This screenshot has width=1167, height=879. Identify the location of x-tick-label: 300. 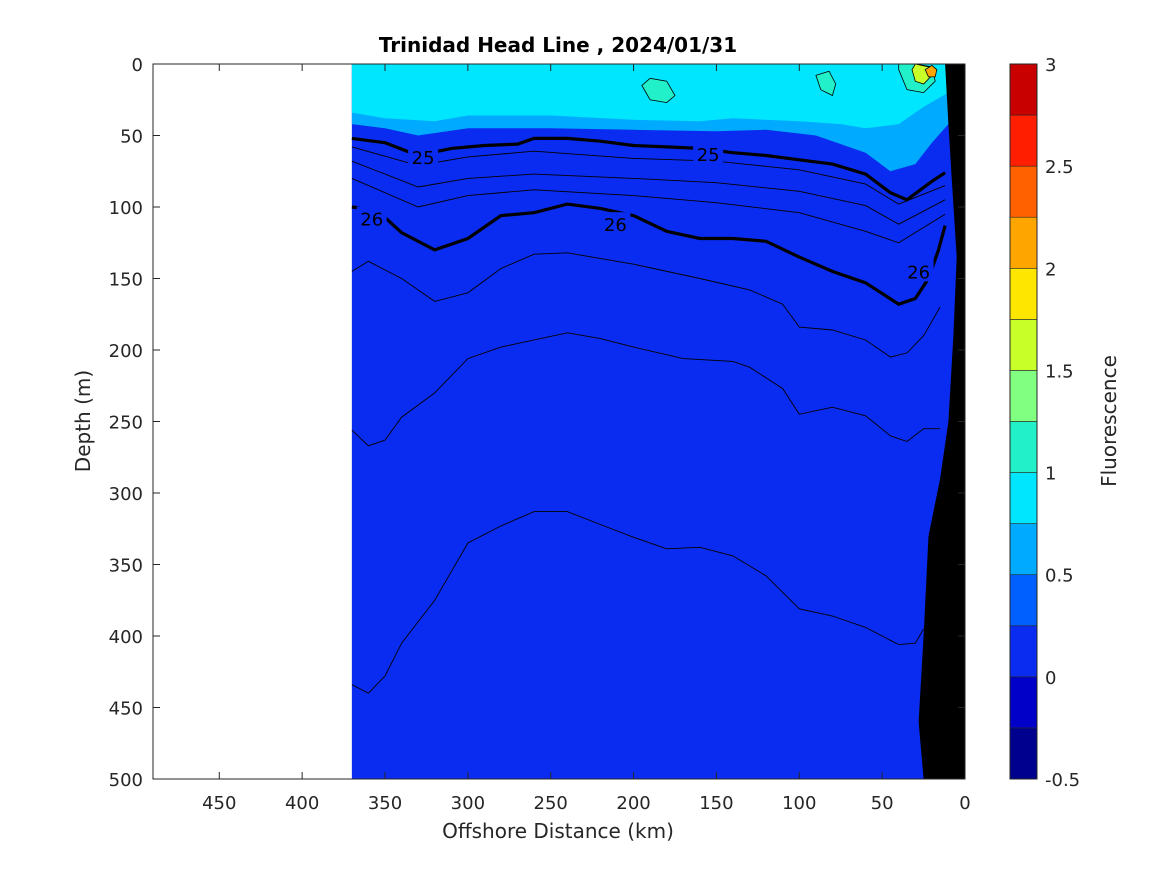
(468, 803).